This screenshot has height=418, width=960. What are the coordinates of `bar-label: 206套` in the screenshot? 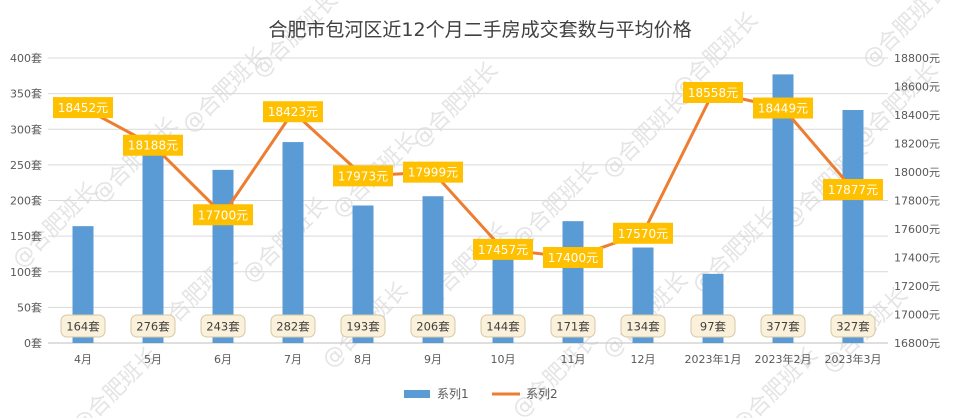 It's located at (433, 327).